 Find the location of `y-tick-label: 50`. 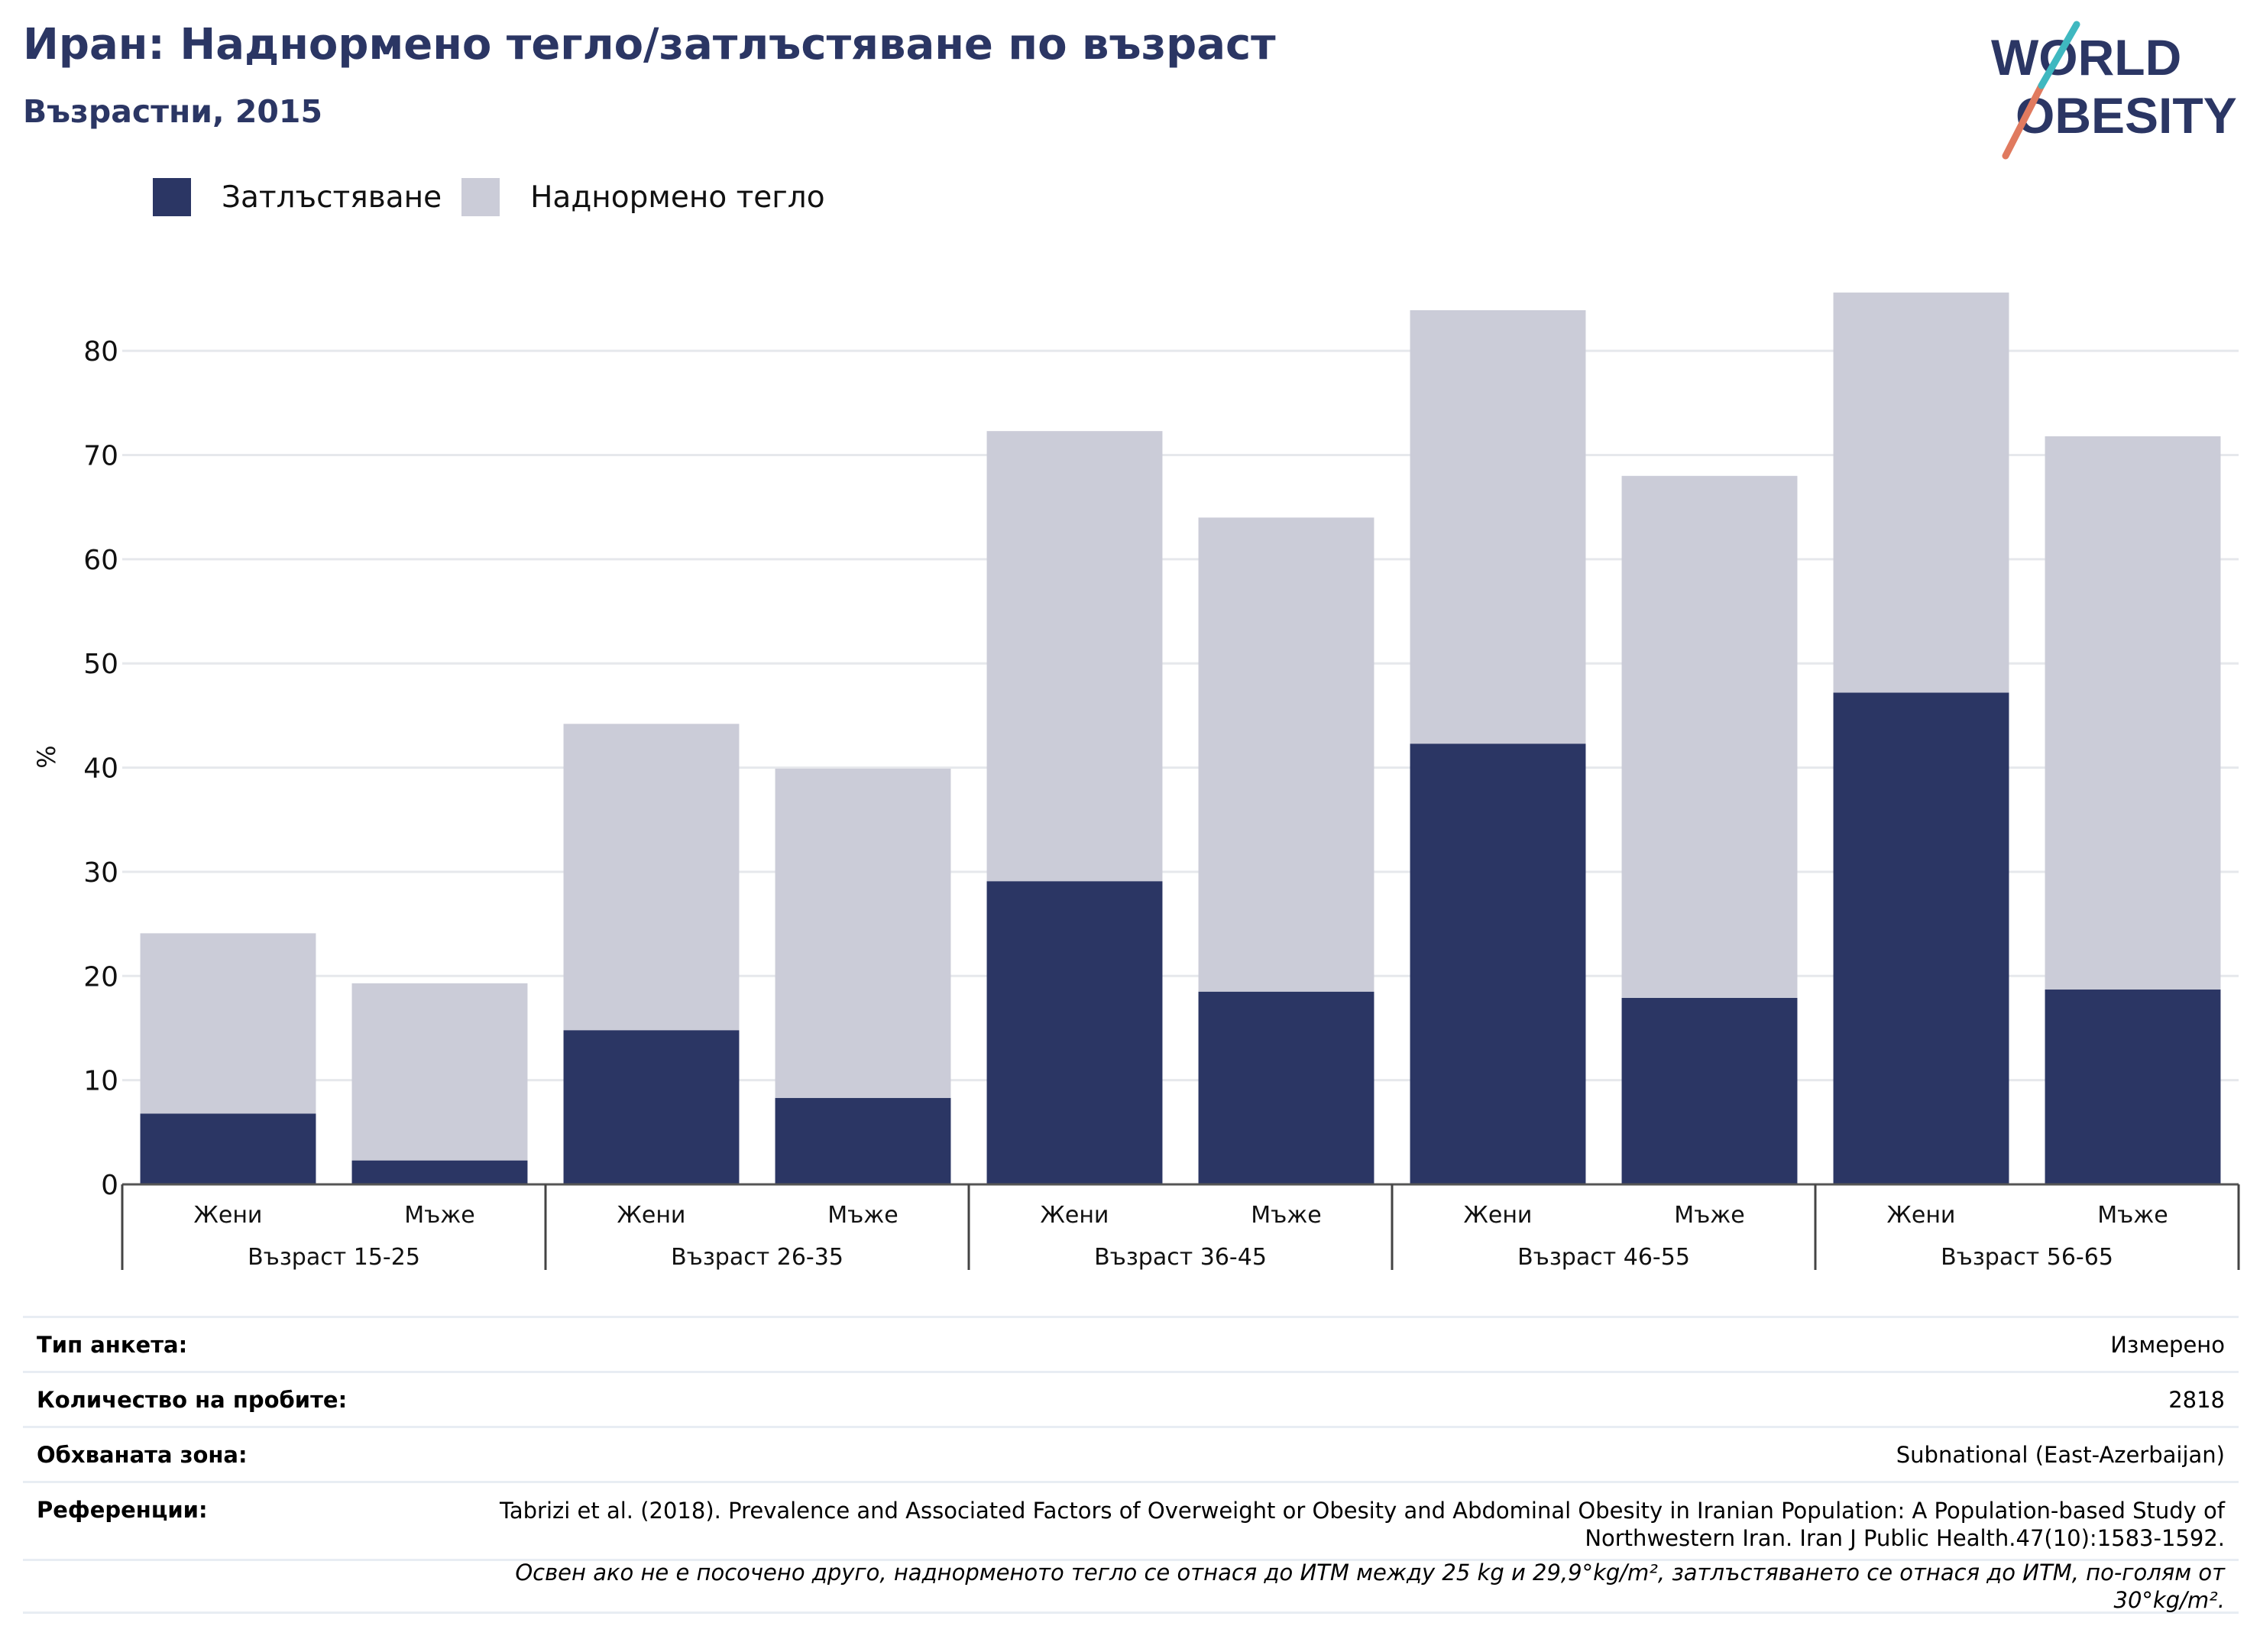

y-tick-label: 50 is located at coordinates (100, 664).